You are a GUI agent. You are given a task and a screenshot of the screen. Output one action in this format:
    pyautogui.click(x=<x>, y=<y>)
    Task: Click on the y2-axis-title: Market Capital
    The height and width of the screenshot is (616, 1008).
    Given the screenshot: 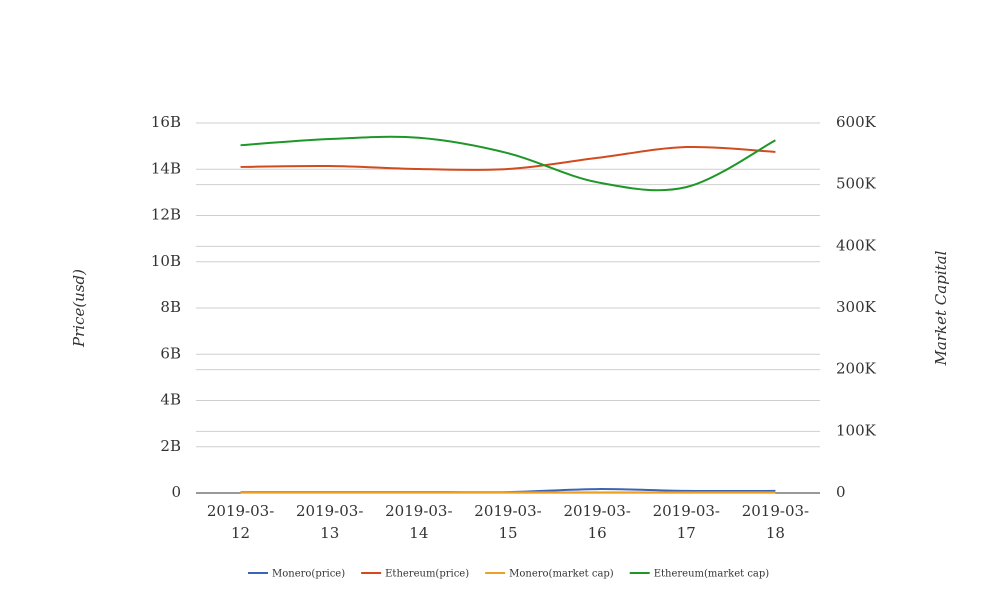 What is the action you would take?
    pyautogui.click(x=941, y=308)
    